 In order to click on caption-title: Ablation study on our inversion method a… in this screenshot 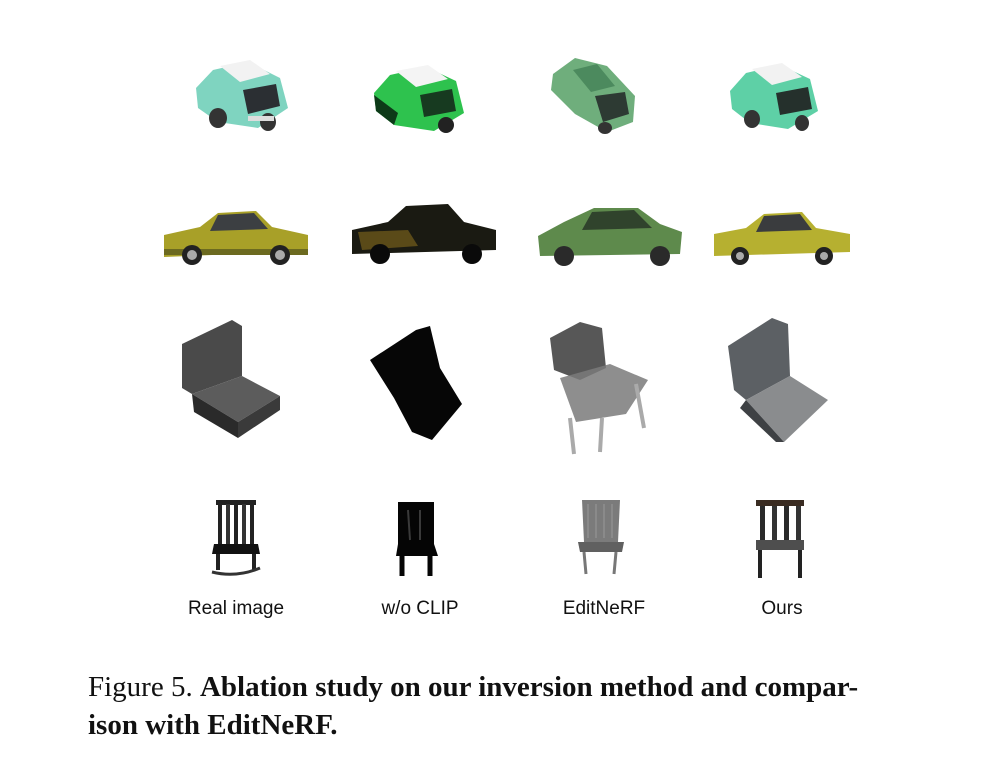, I will do `click(473, 706)`.